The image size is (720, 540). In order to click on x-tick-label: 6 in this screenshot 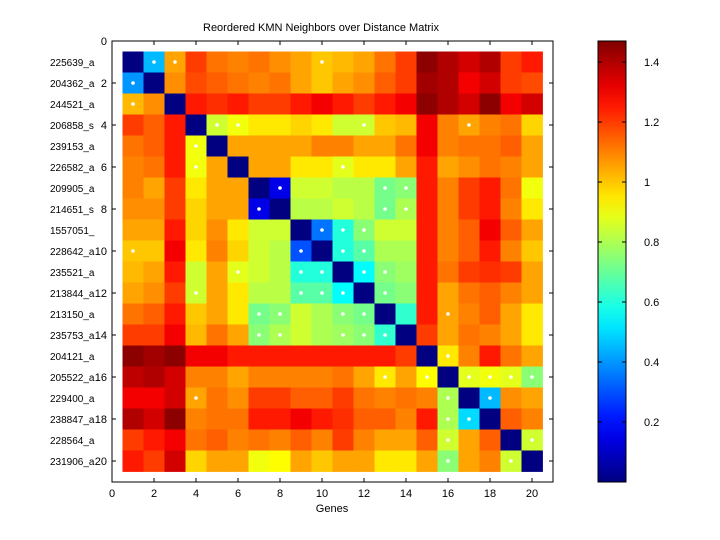, I will do `click(238, 494)`.